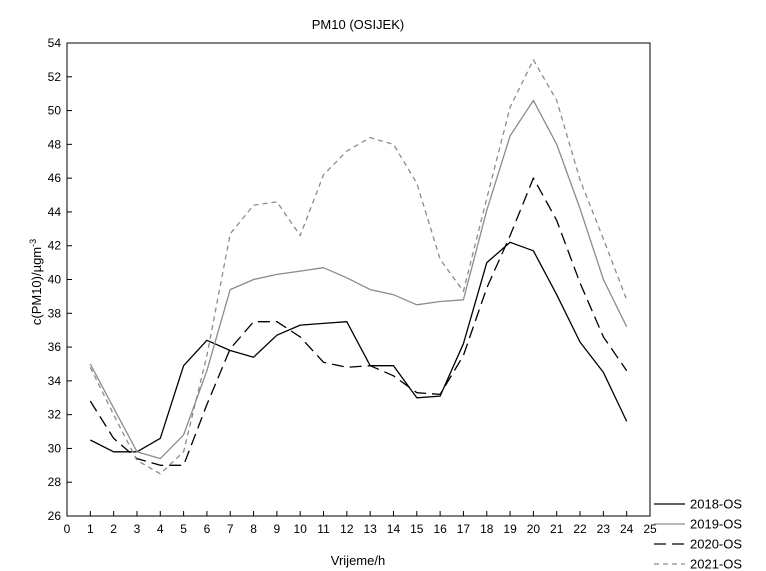 The width and height of the screenshot is (766, 571). Describe the element at coordinates (358, 24) in the screenshot. I see `chart-title: PM10 (OSIJEK)` at that location.